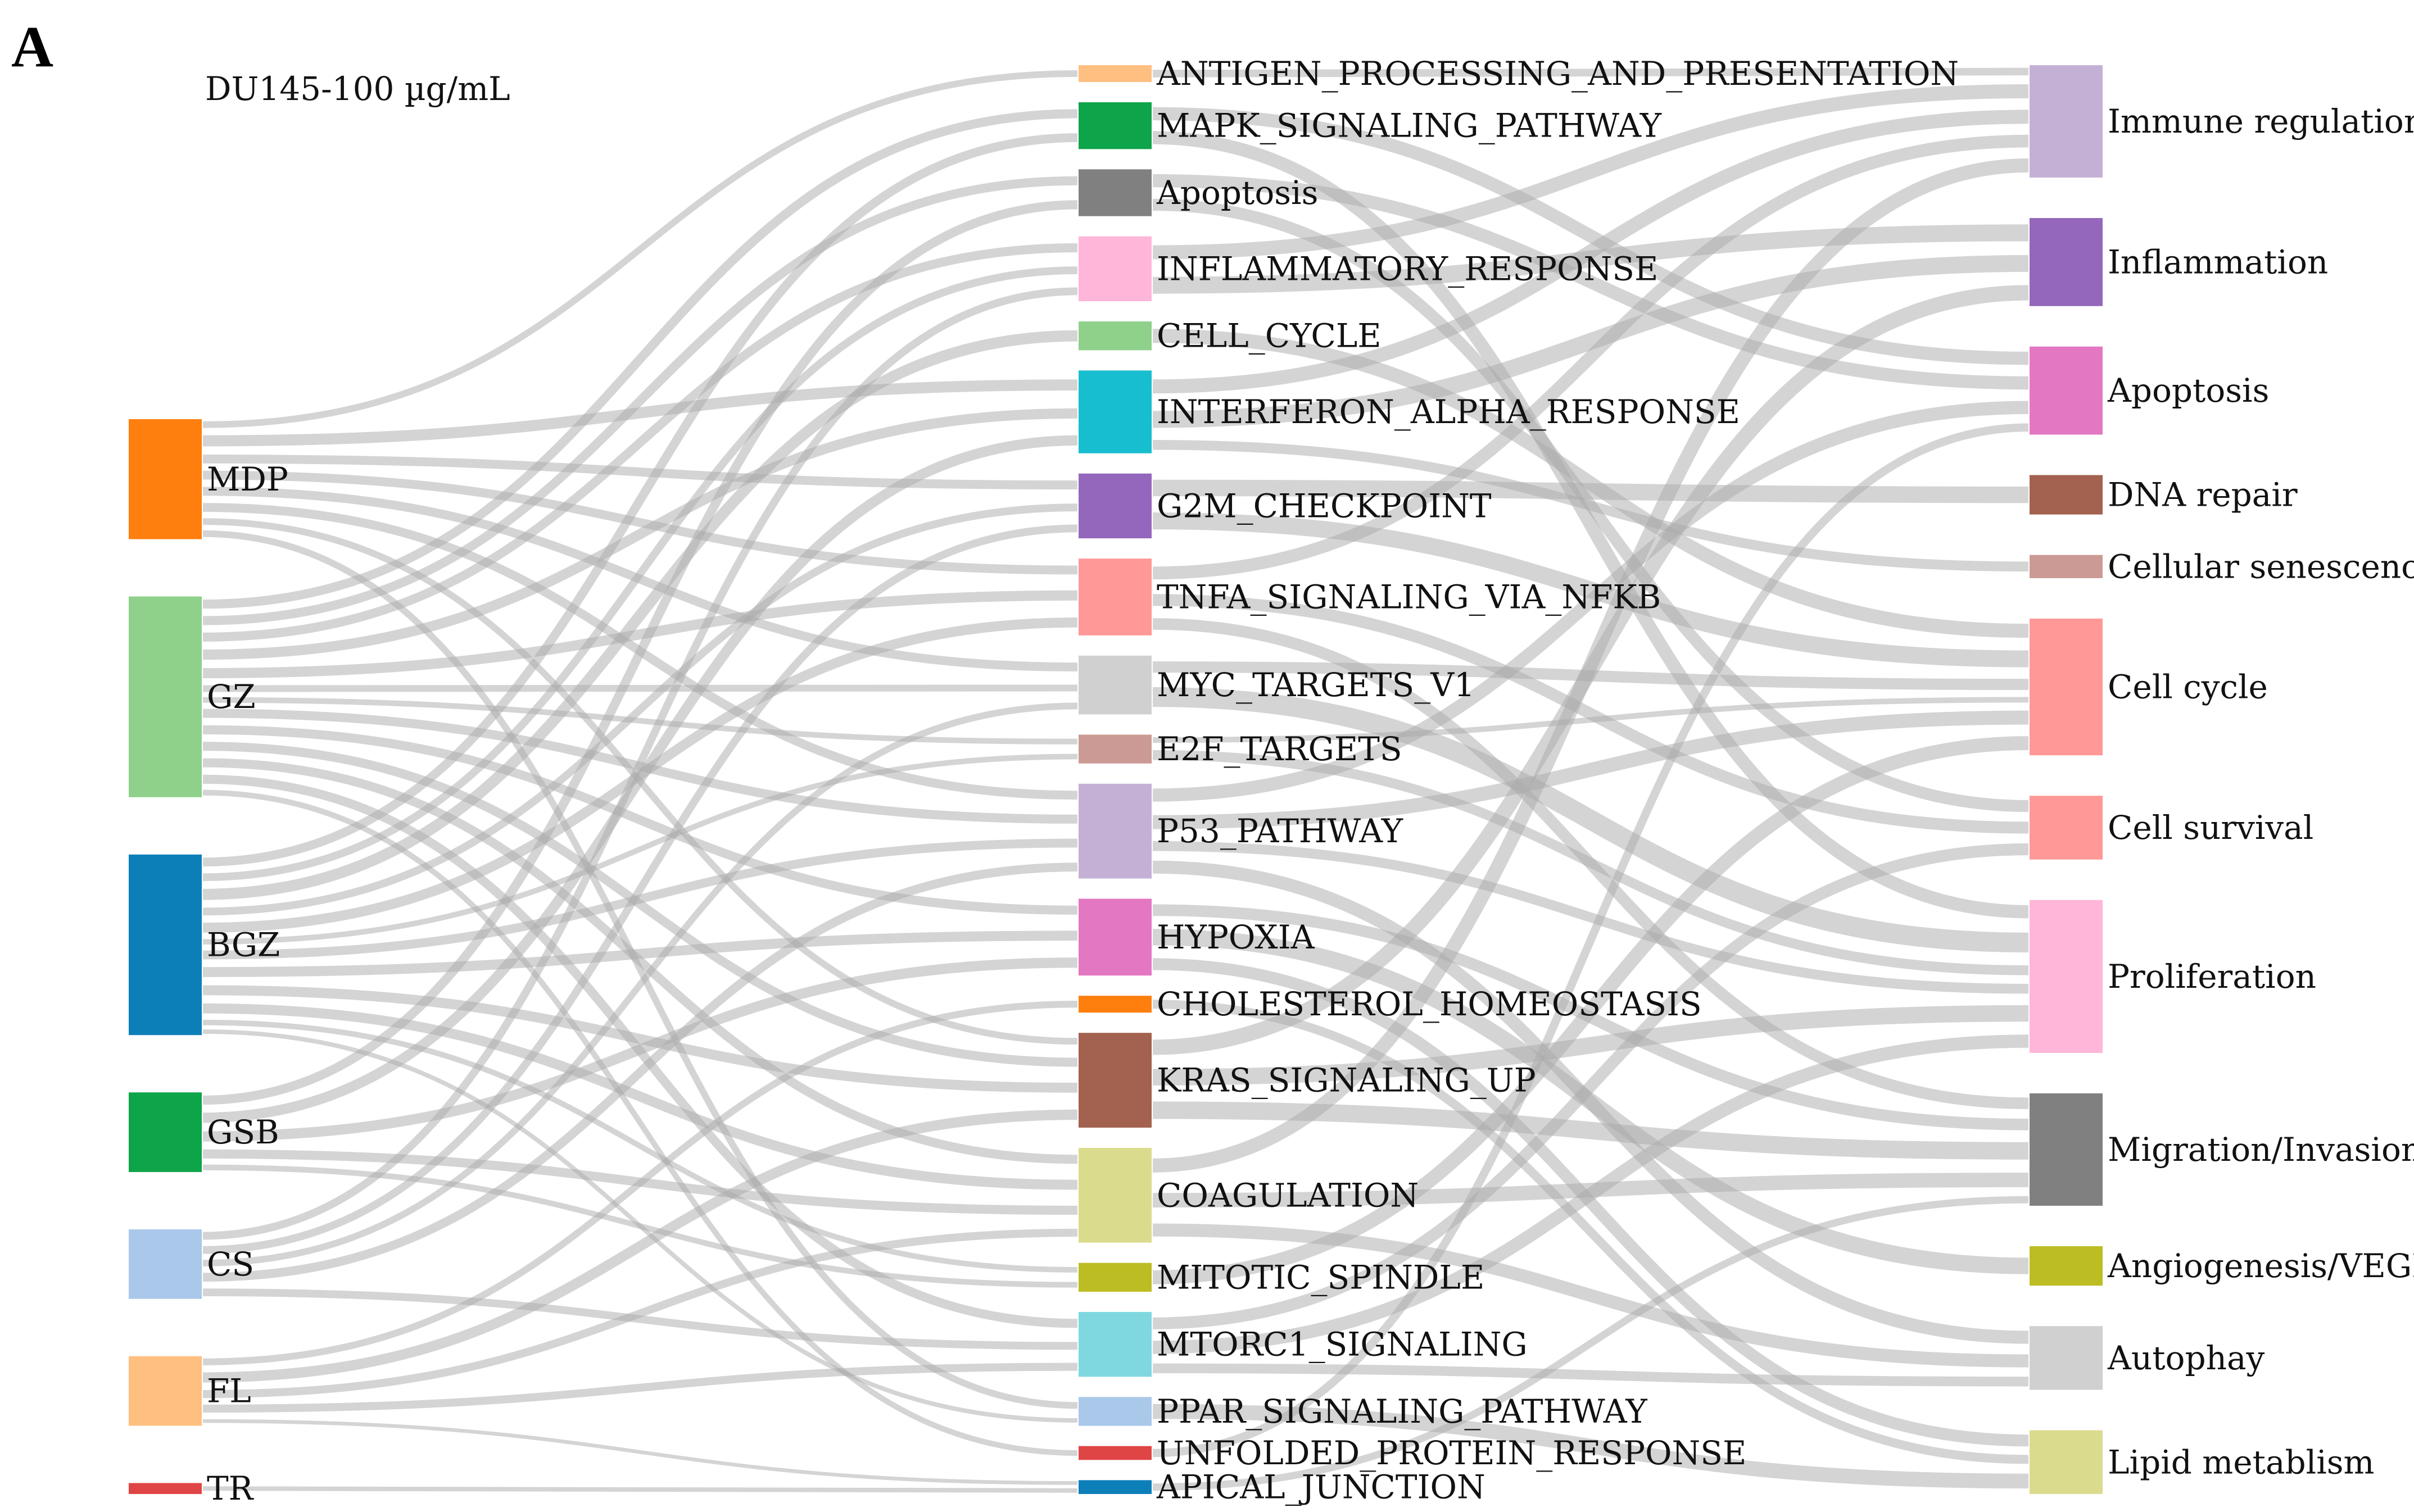  What do you see at coordinates (357, 89) in the screenshot?
I see `chart-subtitle: DU145-100 µg/mL` at bounding box center [357, 89].